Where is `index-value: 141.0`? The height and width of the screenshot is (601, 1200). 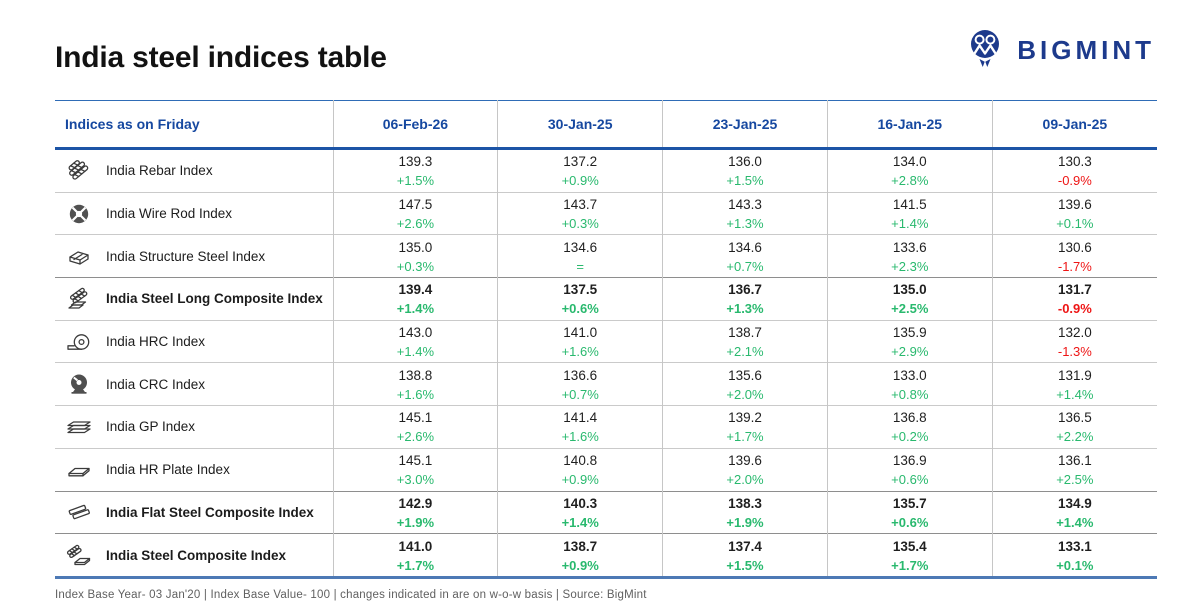 index-value: 141.0 is located at coordinates (415, 546).